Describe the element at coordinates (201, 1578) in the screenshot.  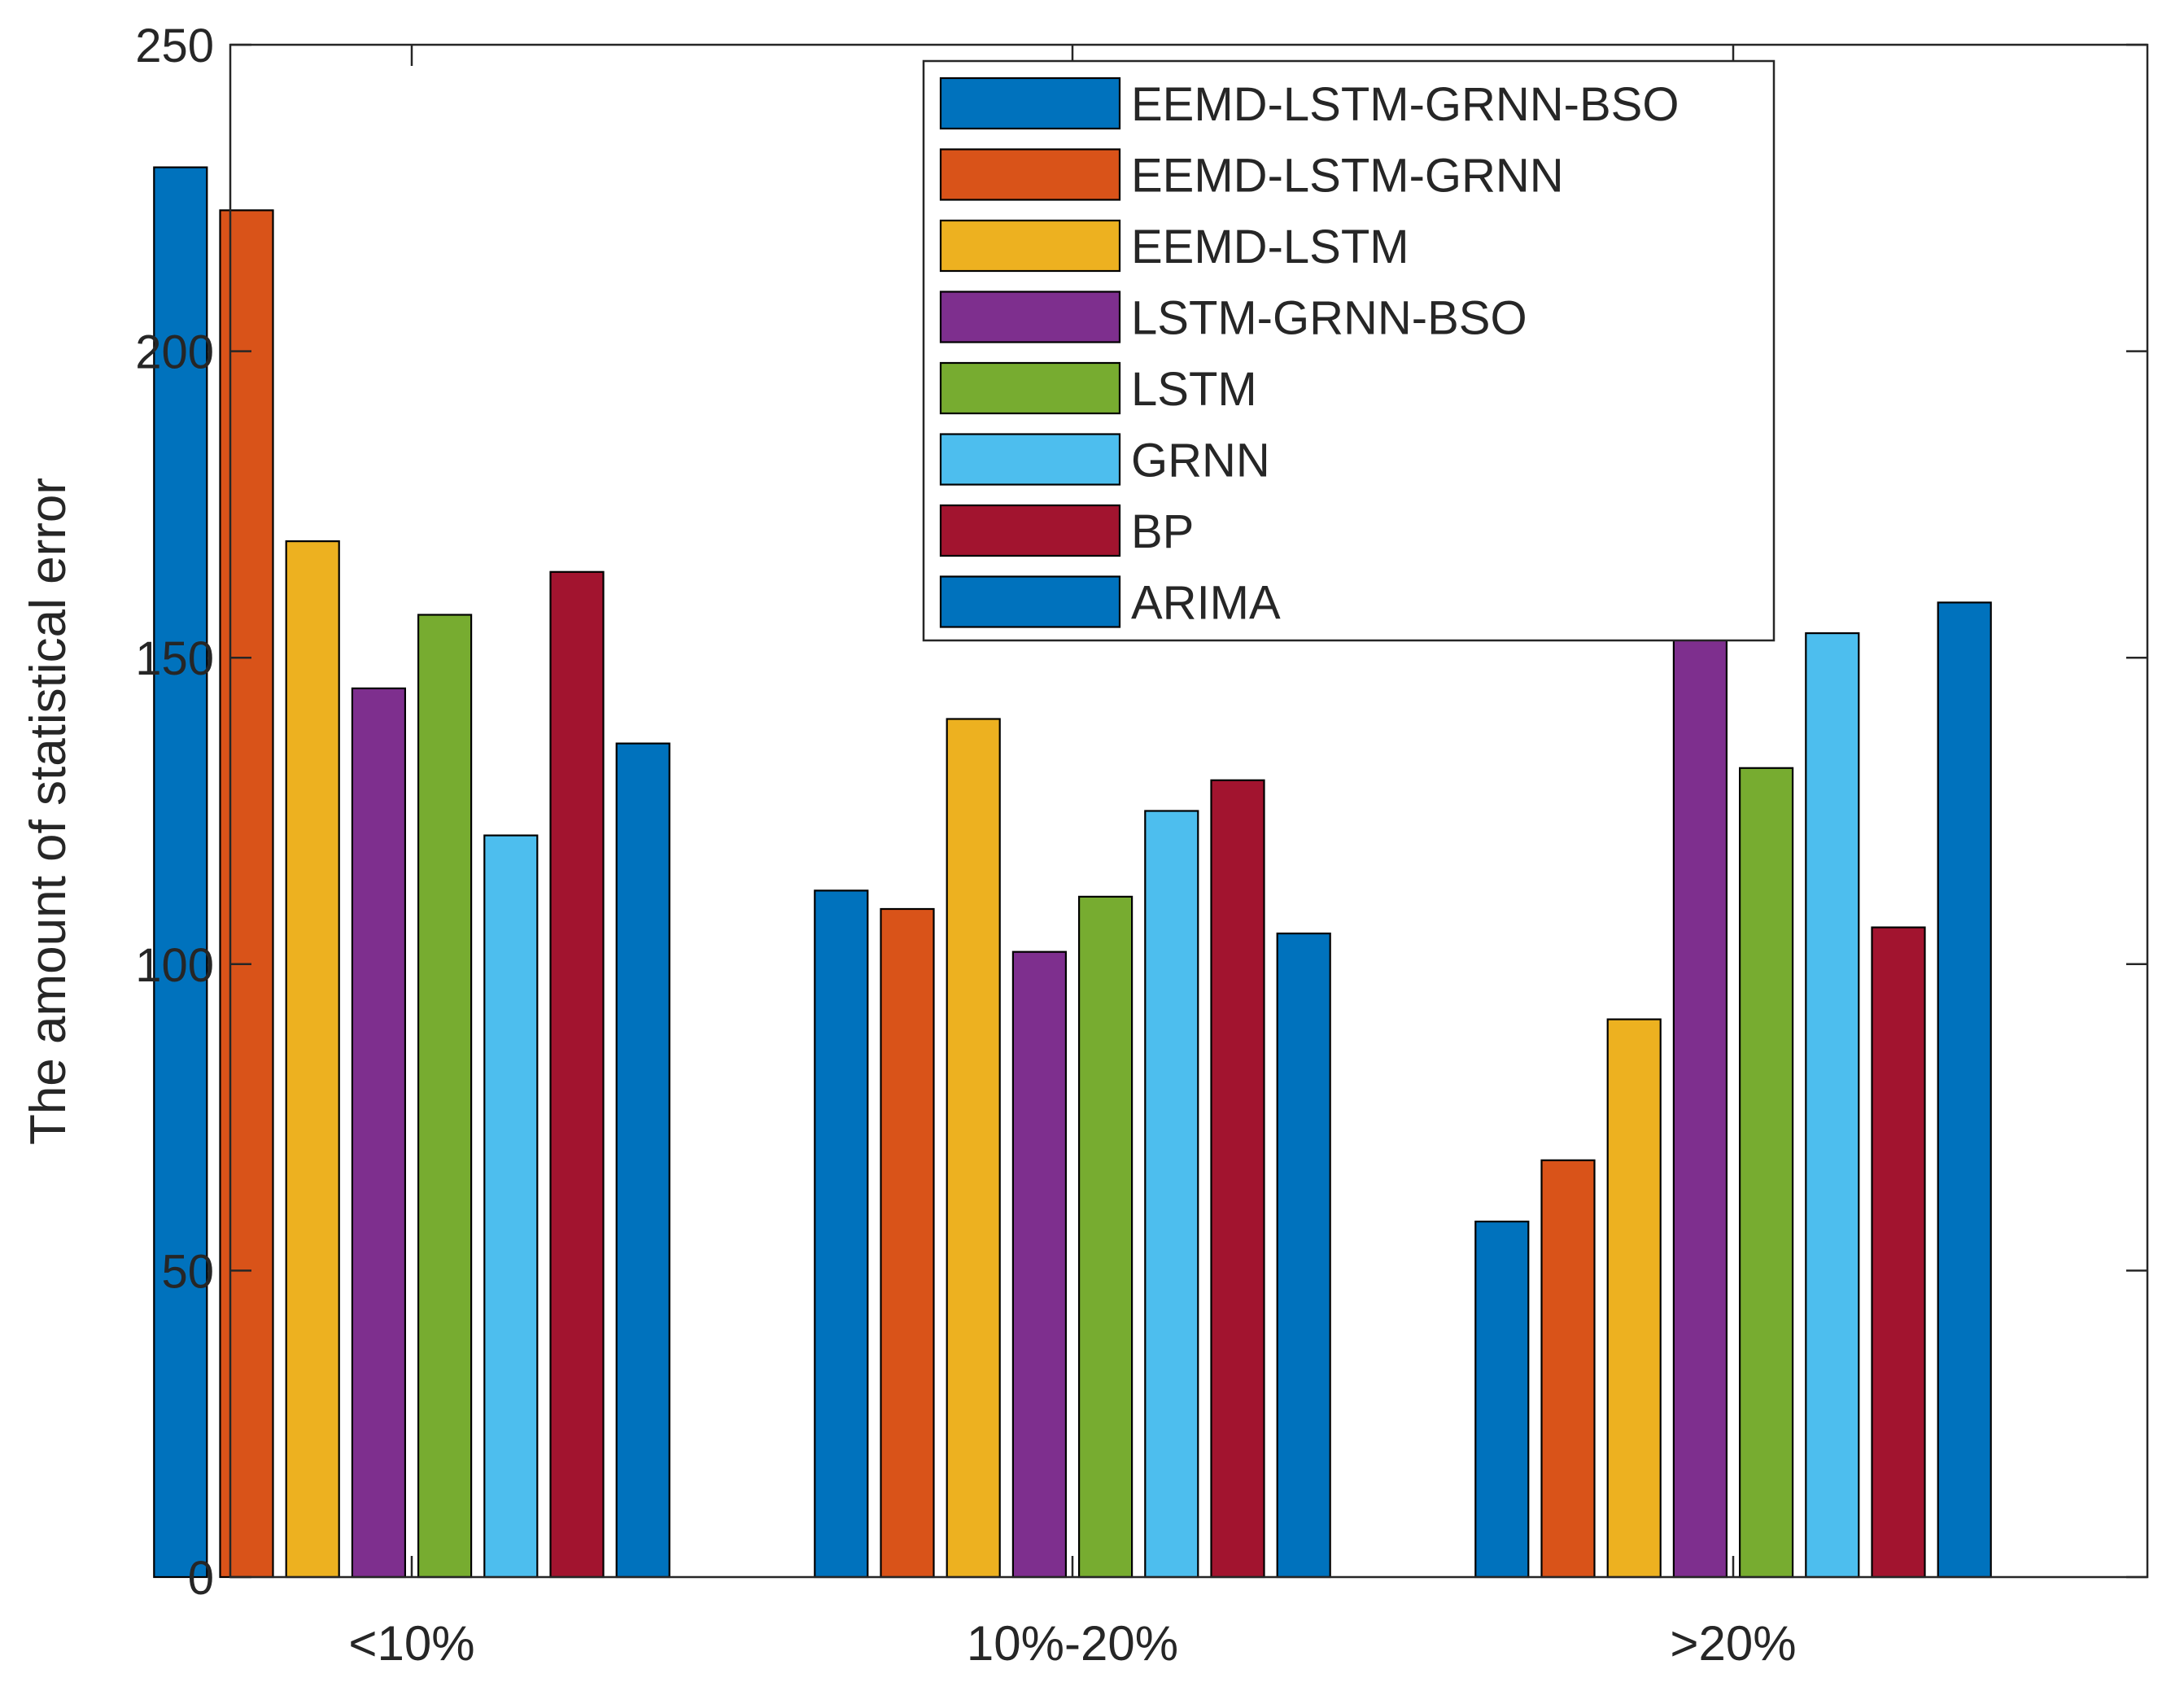
I see `y-tick-label: 0` at that location.